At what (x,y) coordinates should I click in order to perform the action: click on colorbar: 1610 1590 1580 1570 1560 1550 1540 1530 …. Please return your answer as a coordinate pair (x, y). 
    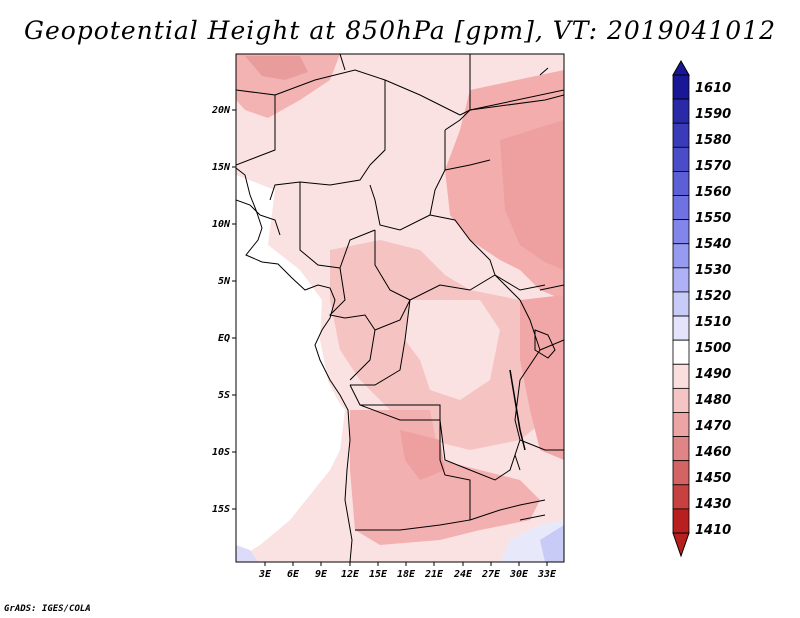
    Looking at the image, I should click on (701, 308).